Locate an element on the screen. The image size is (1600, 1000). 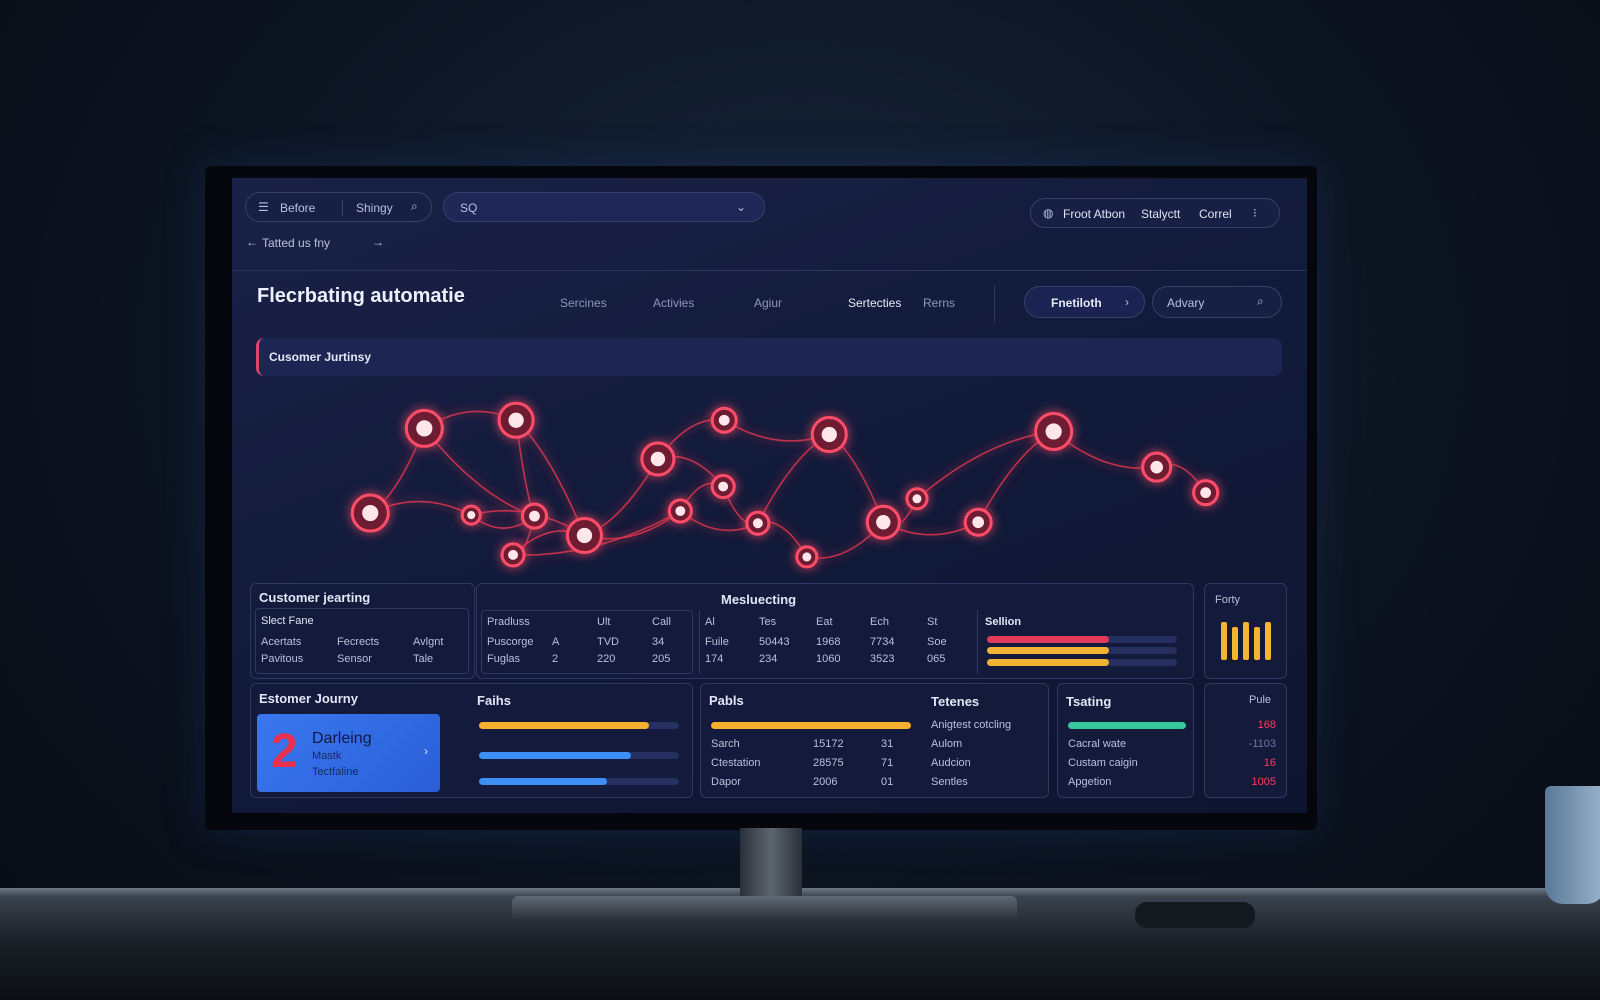
table-header: Al is located at coordinates (710, 622).